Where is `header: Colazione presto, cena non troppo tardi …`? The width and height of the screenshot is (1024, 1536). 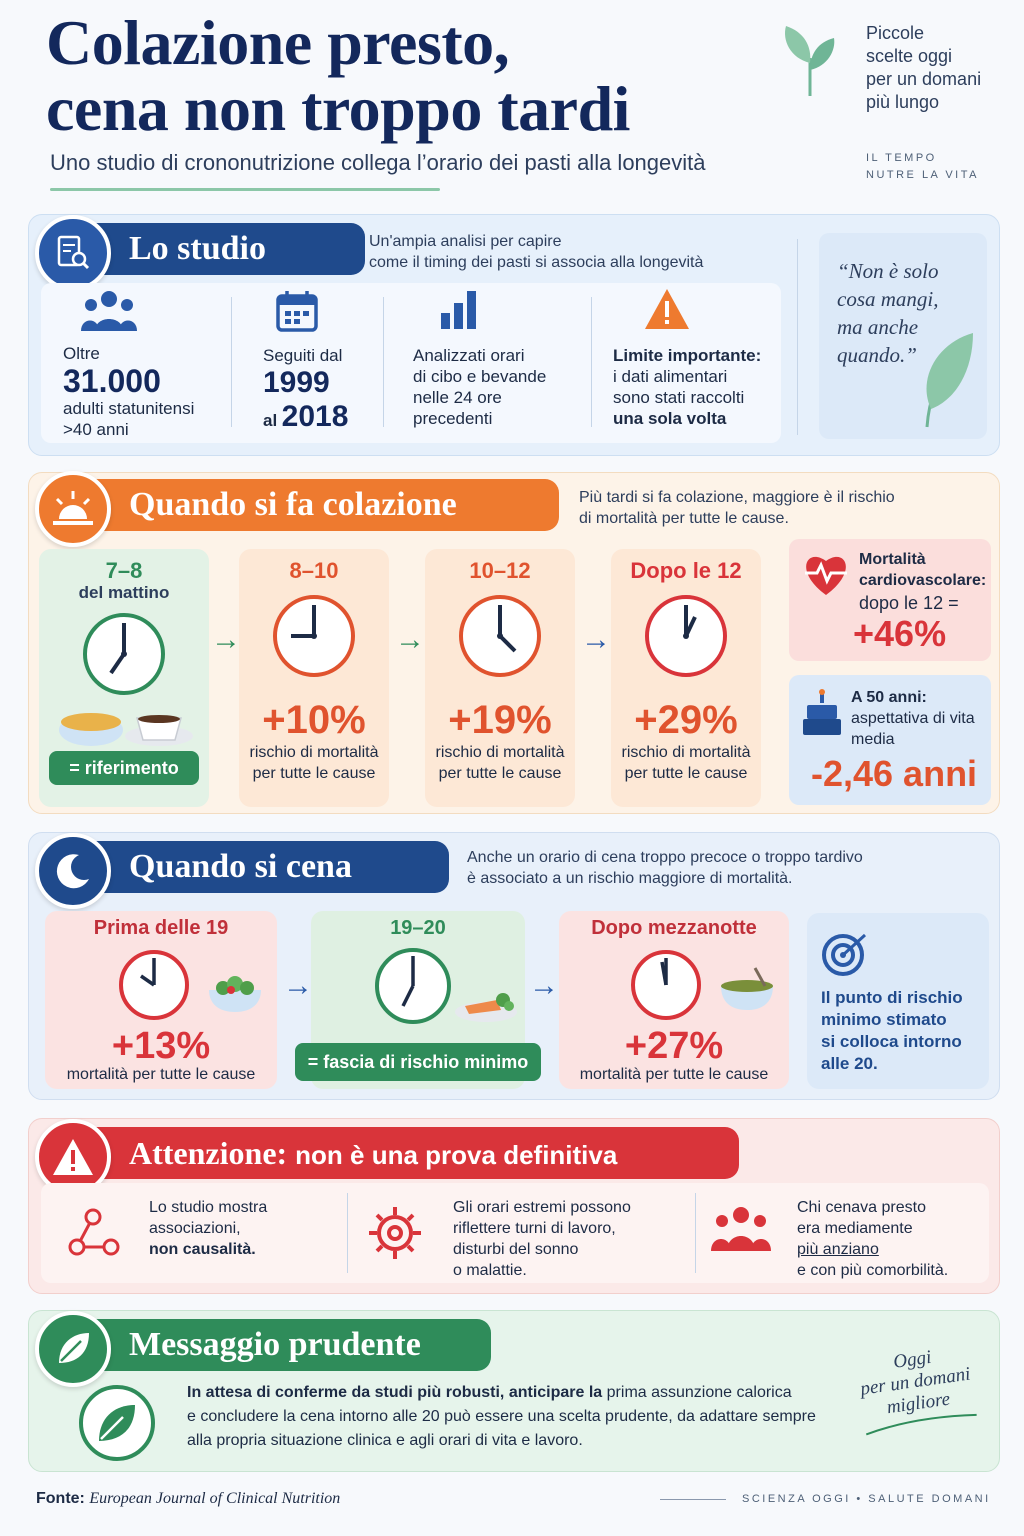
header: Colazione presto, cena non troppo tardi … is located at coordinates (512, 100).